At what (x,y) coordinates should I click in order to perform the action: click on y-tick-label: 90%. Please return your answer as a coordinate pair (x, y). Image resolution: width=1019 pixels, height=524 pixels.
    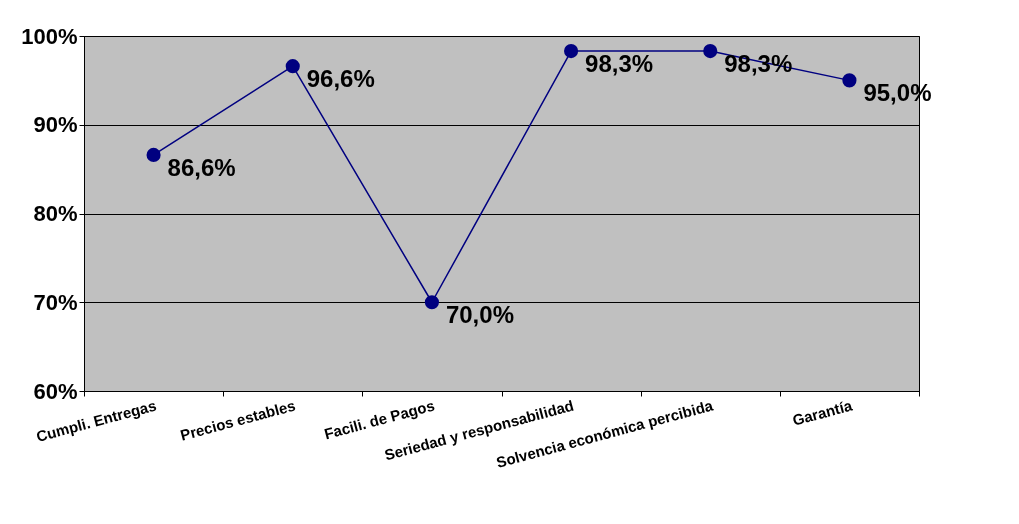
    Looking at the image, I should click on (55, 125).